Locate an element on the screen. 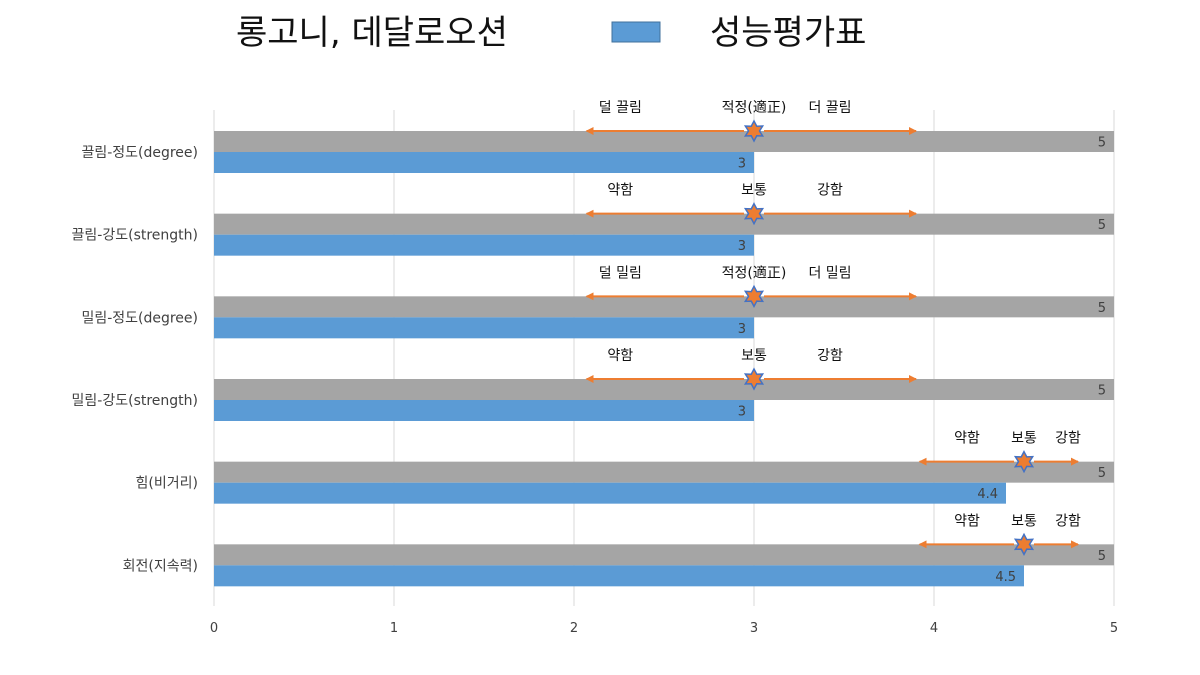 The height and width of the screenshot is (675, 1200). tick-labels: 0 1 2 3 4 5 is located at coordinates (664, 628).